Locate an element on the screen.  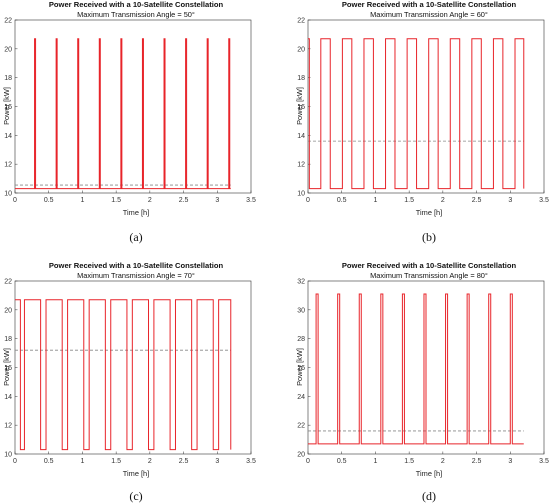
y-tick-label: 28 is located at coordinates (301, 339).